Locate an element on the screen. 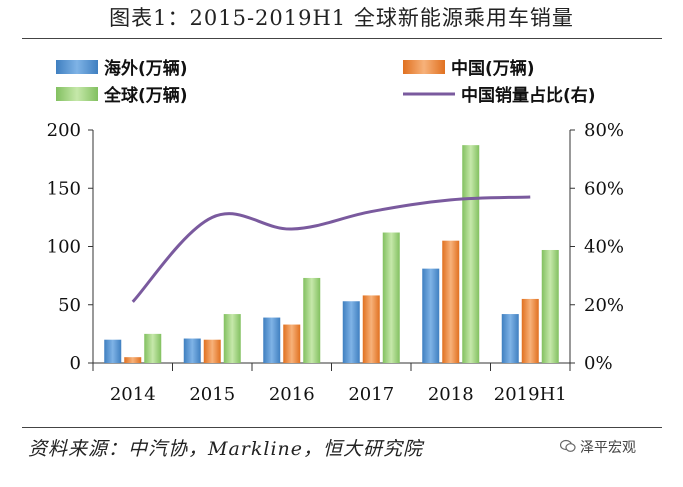  x-tick-label: 2019H1 is located at coordinates (530, 394).